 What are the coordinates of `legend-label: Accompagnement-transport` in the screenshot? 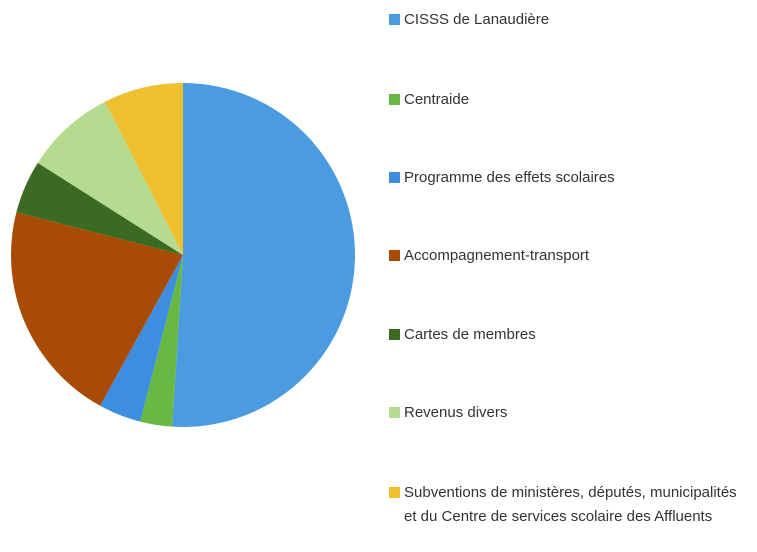 It's located at (497, 255).